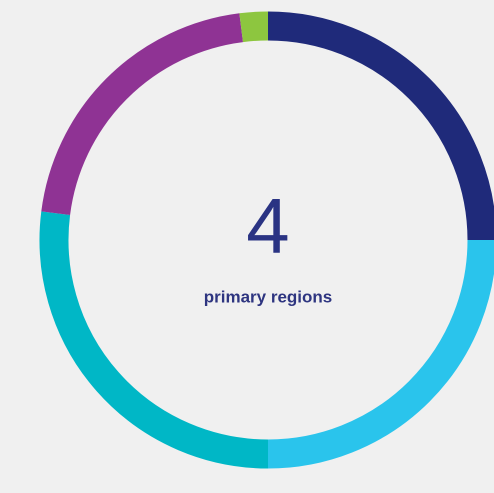 The image size is (494, 493). What do you see at coordinates (267, 226) in the screenshot?
I see `center-value: 4` at bounding box center [267, 226].